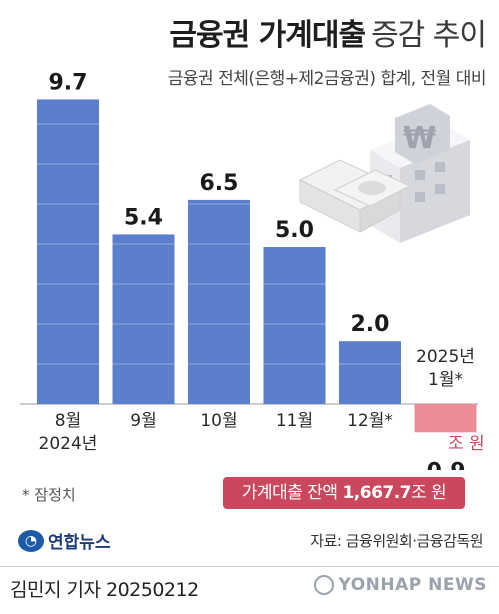 The image size is (499, 614). What do you see at coordinates (104, 590) in the screenshot?
I see `author-date: 김민지 기자 20250212` at bounding box center [104, 590].